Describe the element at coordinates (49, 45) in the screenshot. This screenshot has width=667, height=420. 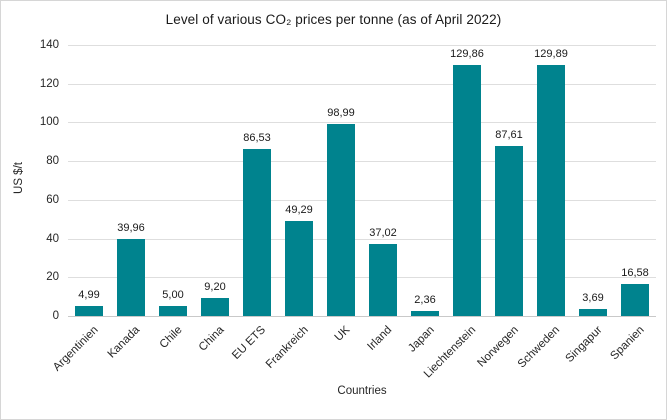
I see `y-tick-label: 140` at that location.